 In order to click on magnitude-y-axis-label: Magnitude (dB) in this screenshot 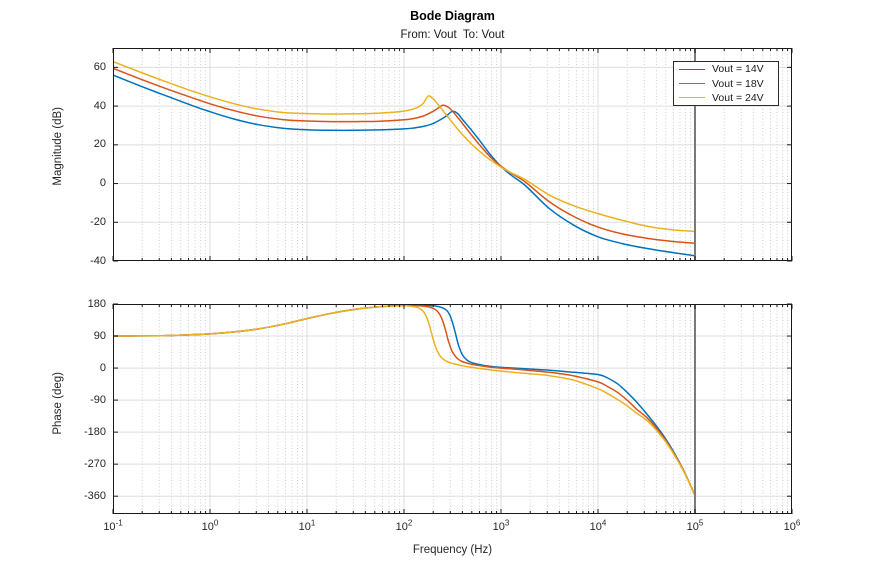, I will do `click(58, 146)`.